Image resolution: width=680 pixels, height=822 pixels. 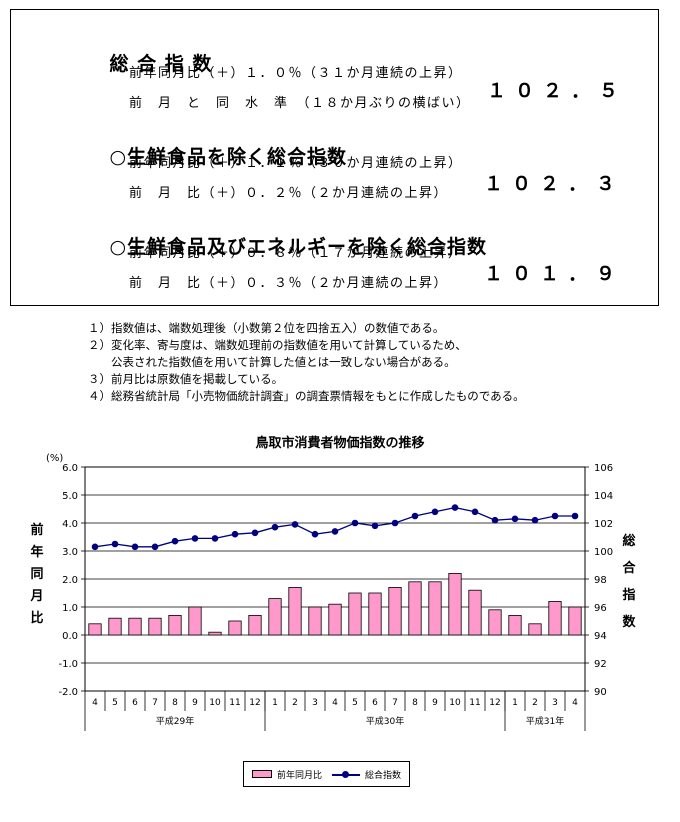 What do you see at coordinates (186, 379) in the screenshot?
I see `footnote: ３）前月比は原数値を掲載している。` at bounding box center [186, 379].